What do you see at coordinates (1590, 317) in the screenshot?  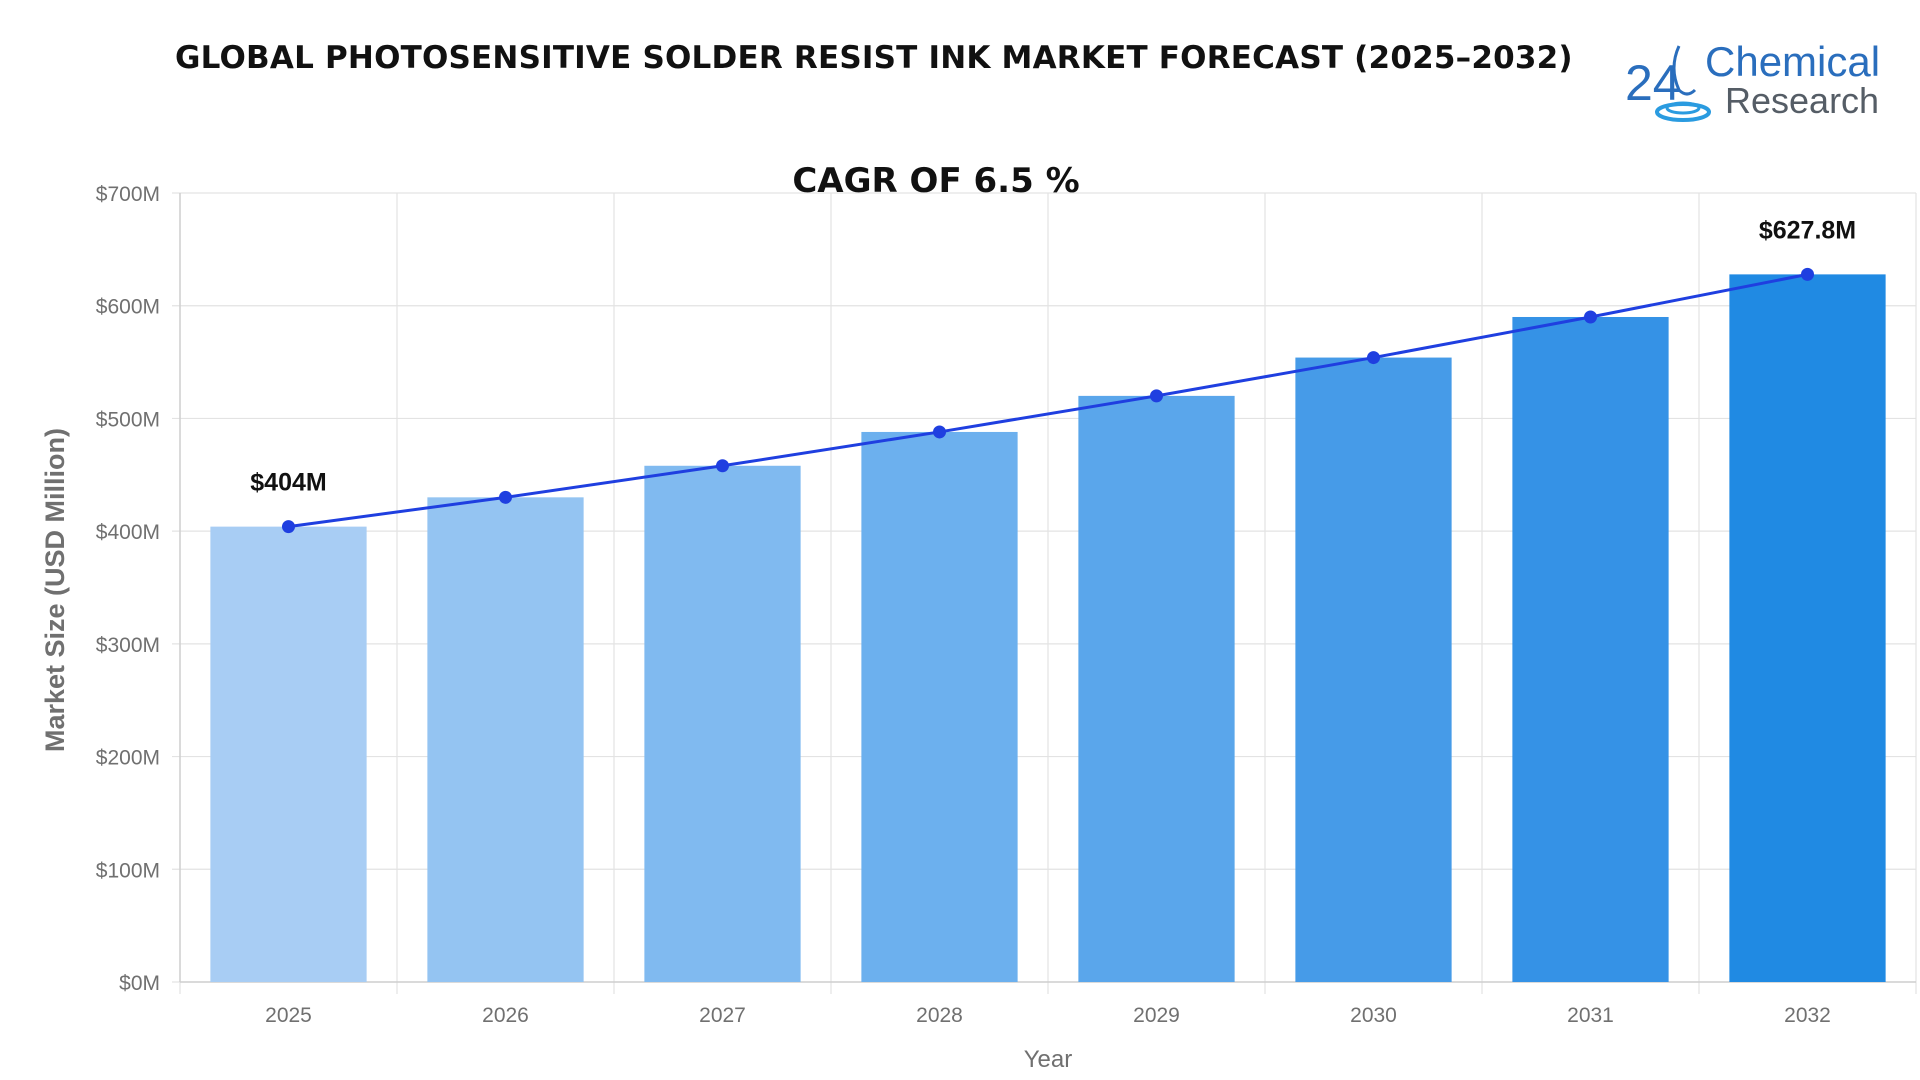 I see `trend-point-2031` at bounding box center [1590, 317].